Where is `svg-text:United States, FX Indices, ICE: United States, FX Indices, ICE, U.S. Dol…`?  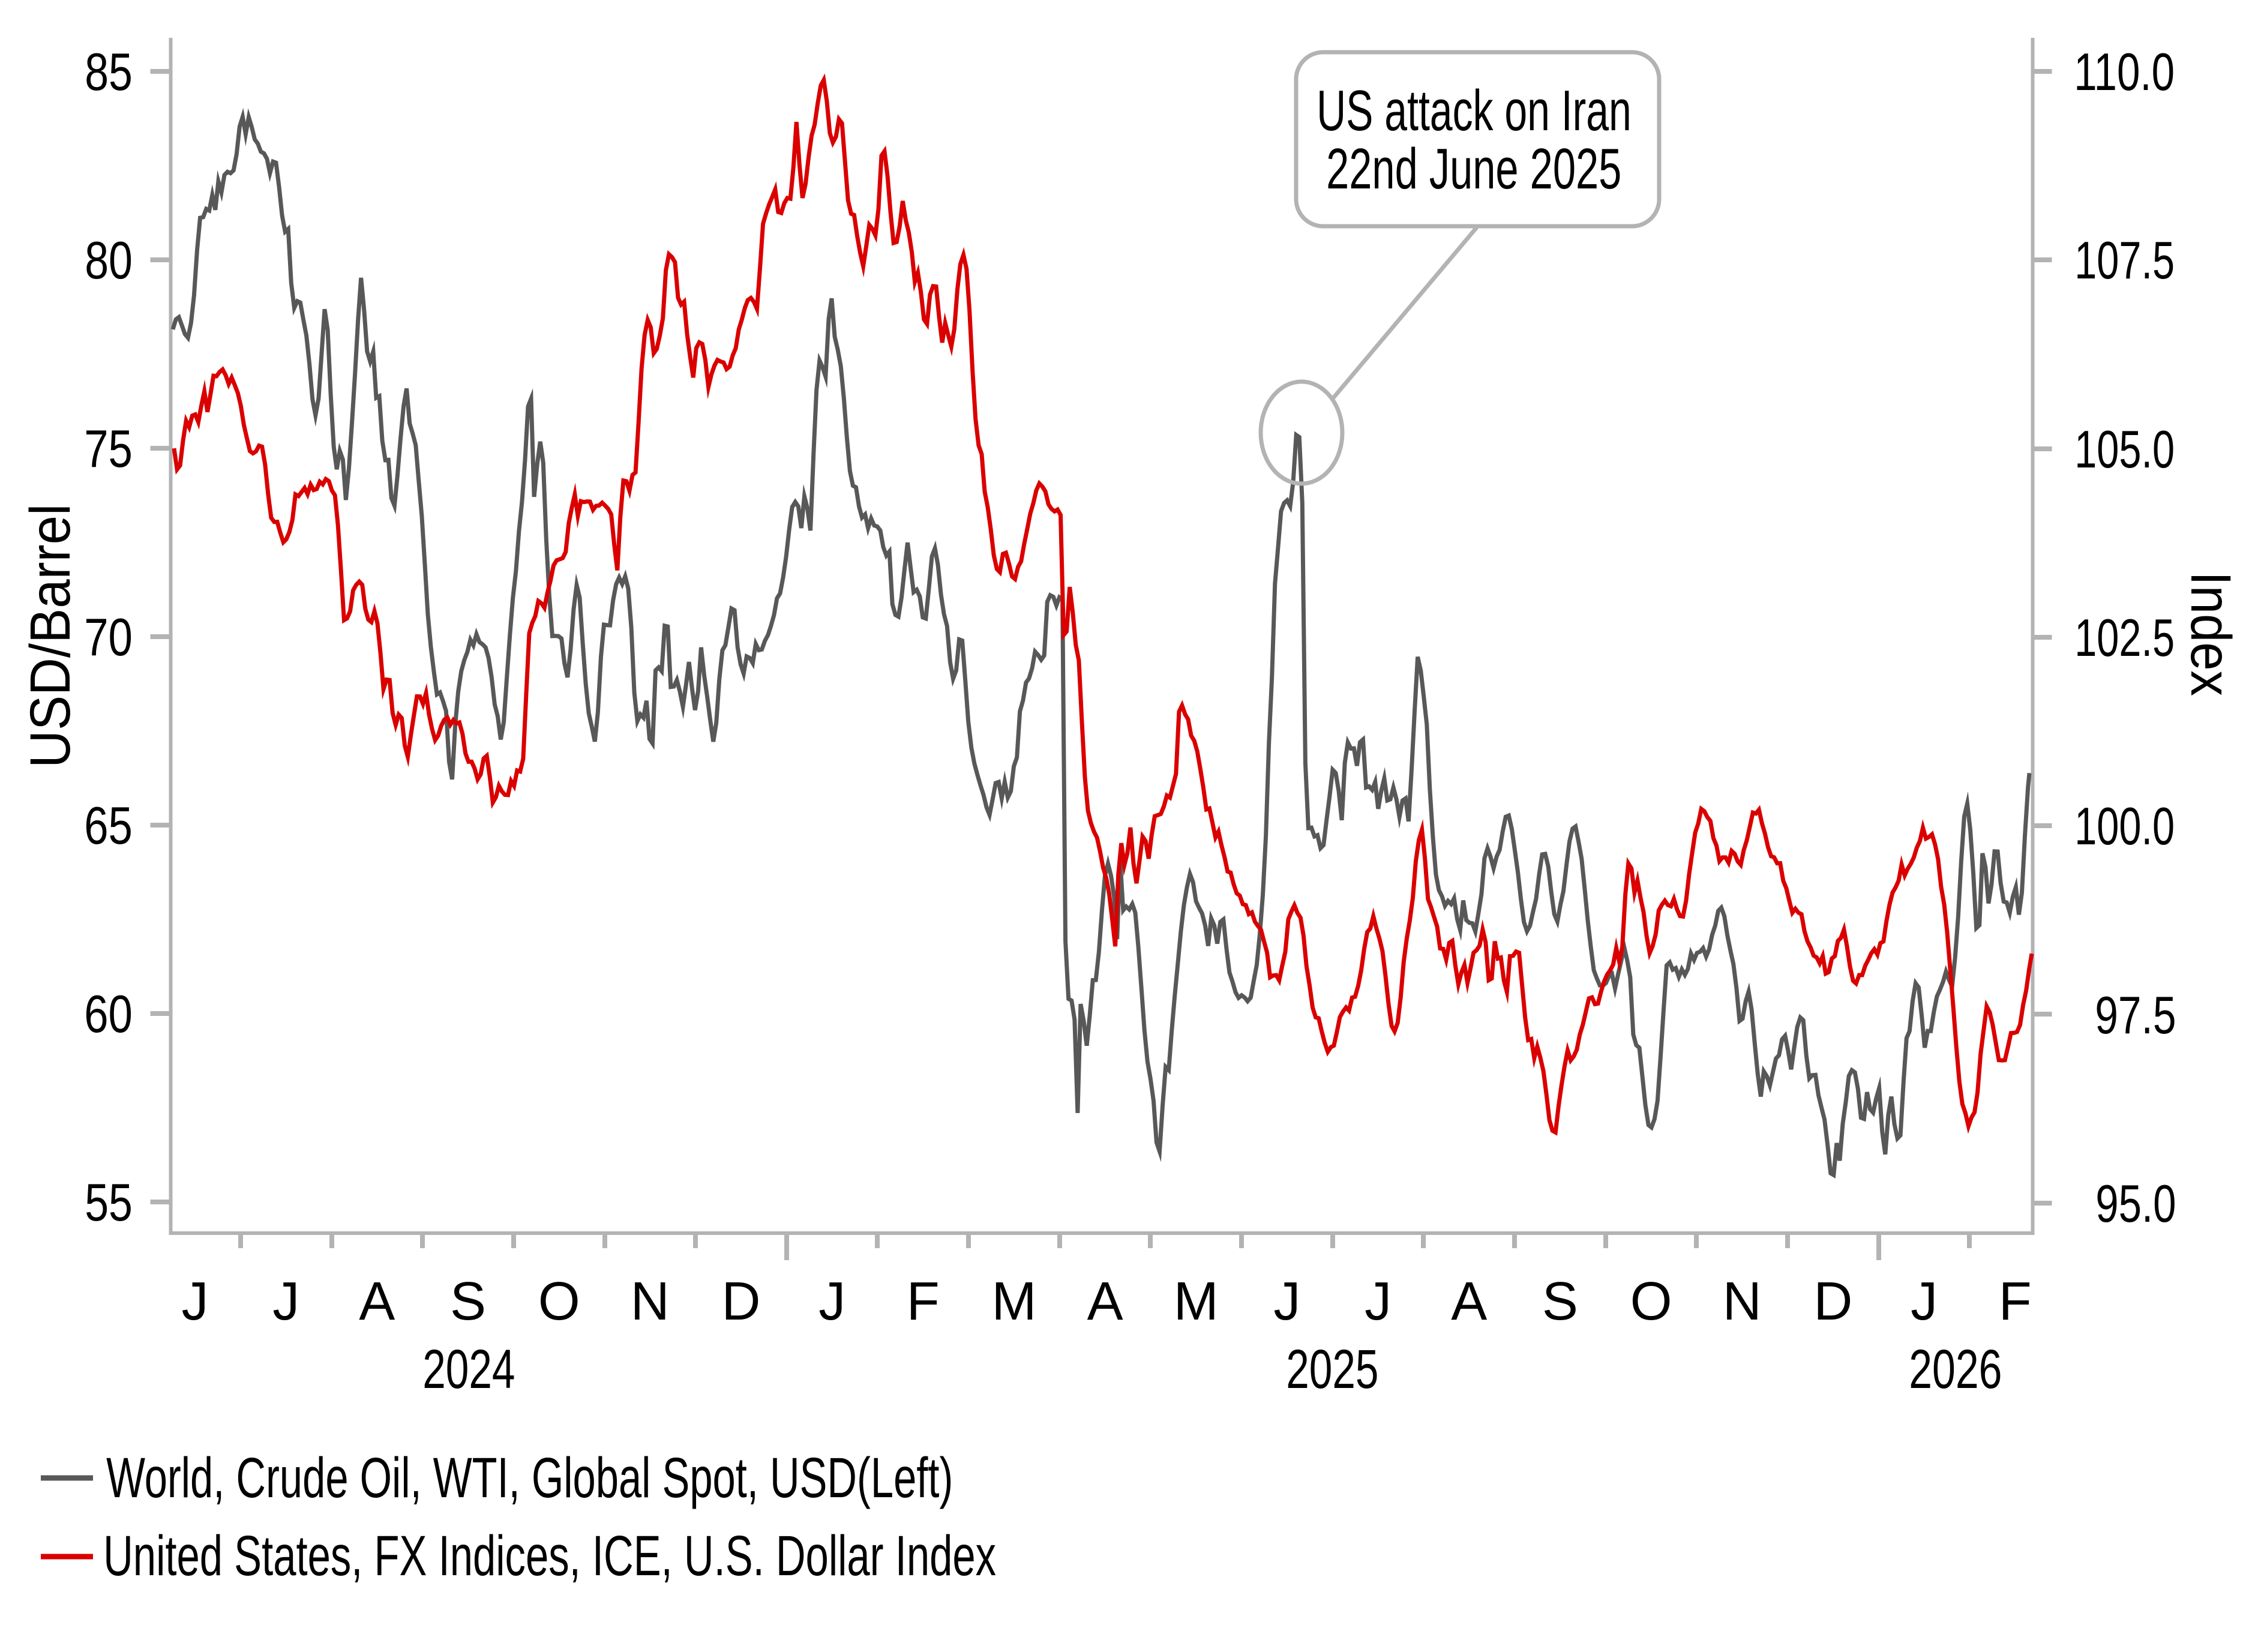
svg-text:United States, FX Indices, ICE: United States, FX Indices, ICE, U.S. Dol… is located at coordinates (549, 1556).